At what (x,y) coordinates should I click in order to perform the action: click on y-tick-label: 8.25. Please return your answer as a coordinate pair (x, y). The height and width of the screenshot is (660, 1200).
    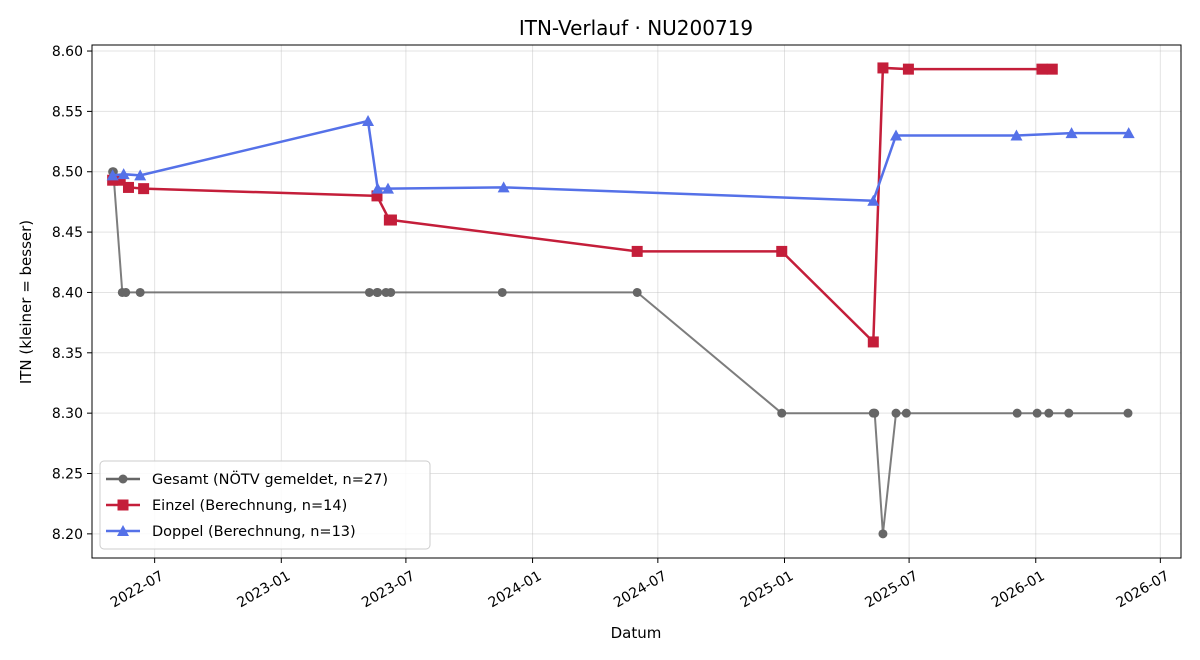
    Looking at the image, I should click on (67, 475).